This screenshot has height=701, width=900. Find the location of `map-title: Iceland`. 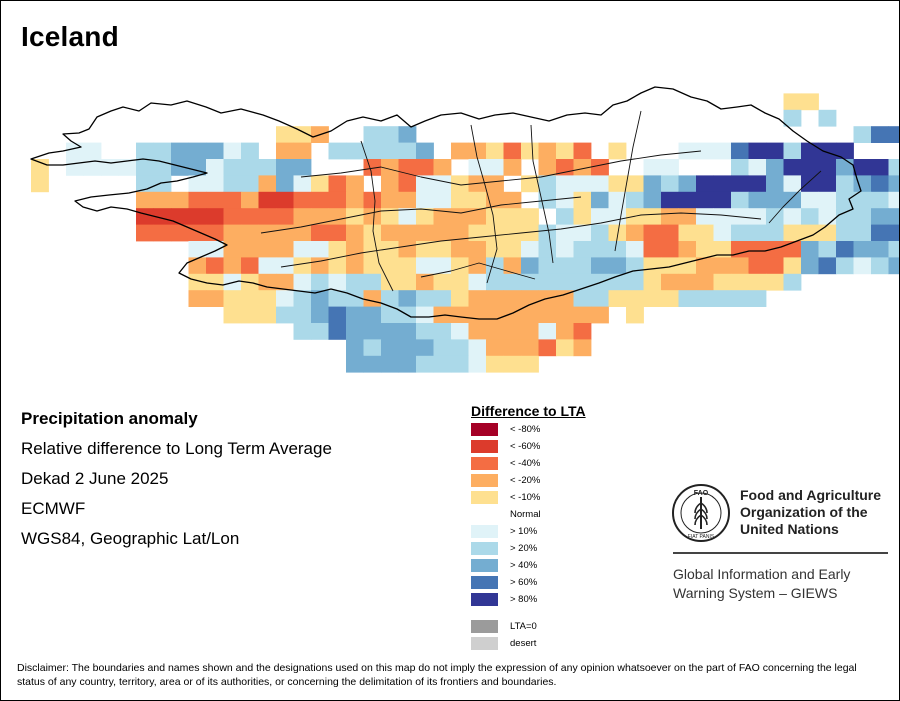

map-title: Iceland is located at coordinates (70, 36).